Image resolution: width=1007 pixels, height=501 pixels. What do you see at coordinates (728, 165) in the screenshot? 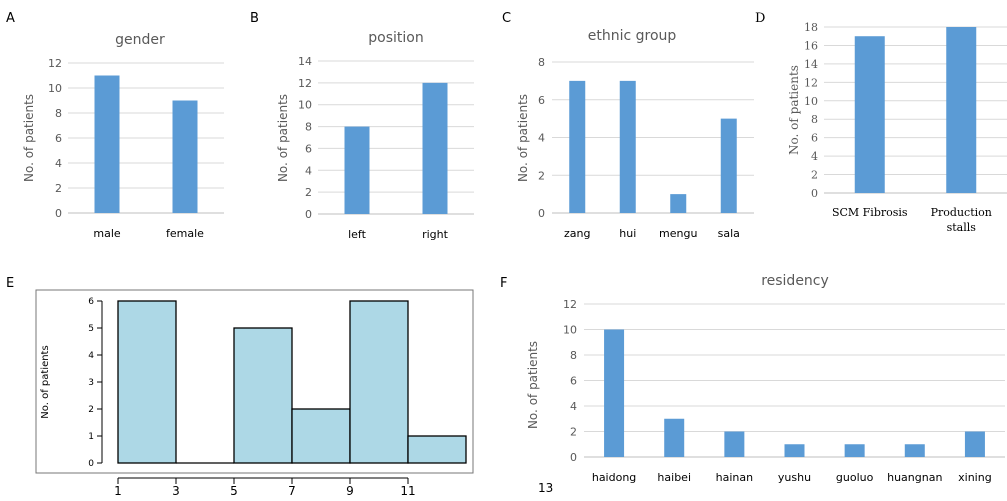
I see `bar-sala` at bounding box center [728, 165].